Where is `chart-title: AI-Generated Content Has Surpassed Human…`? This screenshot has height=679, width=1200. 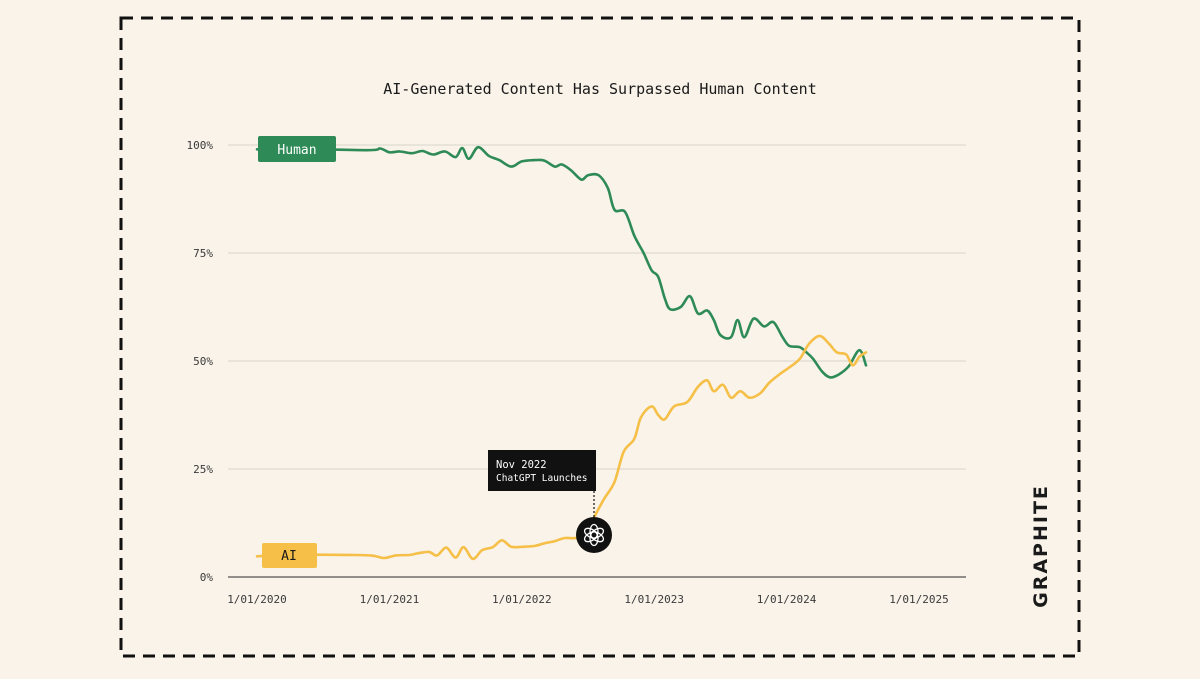
chart-title: AI-Generated Content Has Surpassed Human… is located at coordinates (599, 89).